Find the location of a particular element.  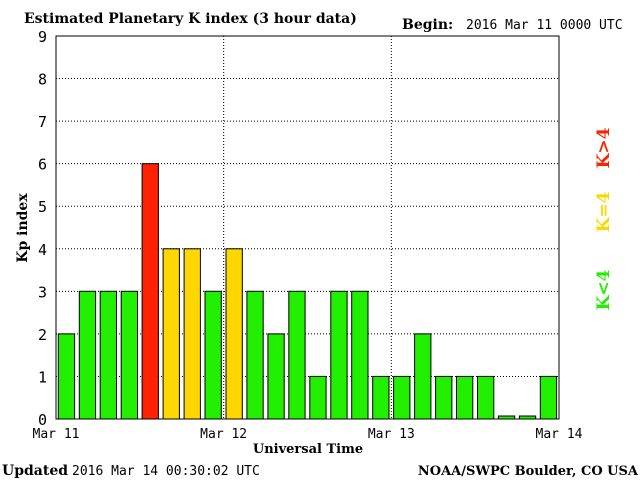

x-axis-label: Universal Time is located at coordinates (308, 449).